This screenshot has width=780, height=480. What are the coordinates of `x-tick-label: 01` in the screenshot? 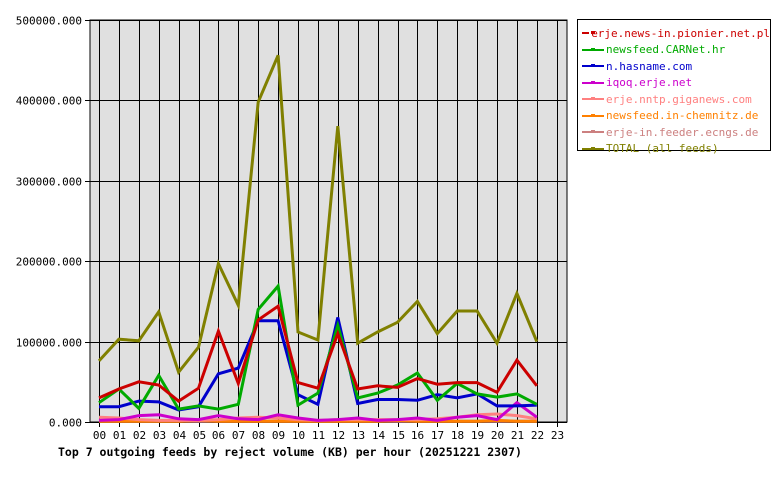 It's located at (119, 435).